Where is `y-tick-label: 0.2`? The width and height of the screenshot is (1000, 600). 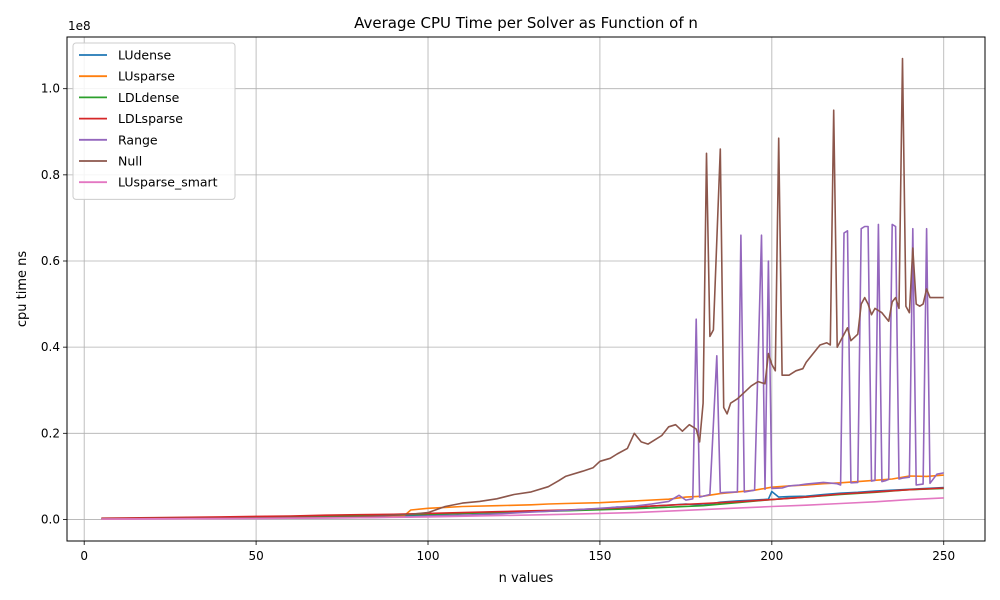 y-tick-label: 0.2 is located at coordinates (50, 433).